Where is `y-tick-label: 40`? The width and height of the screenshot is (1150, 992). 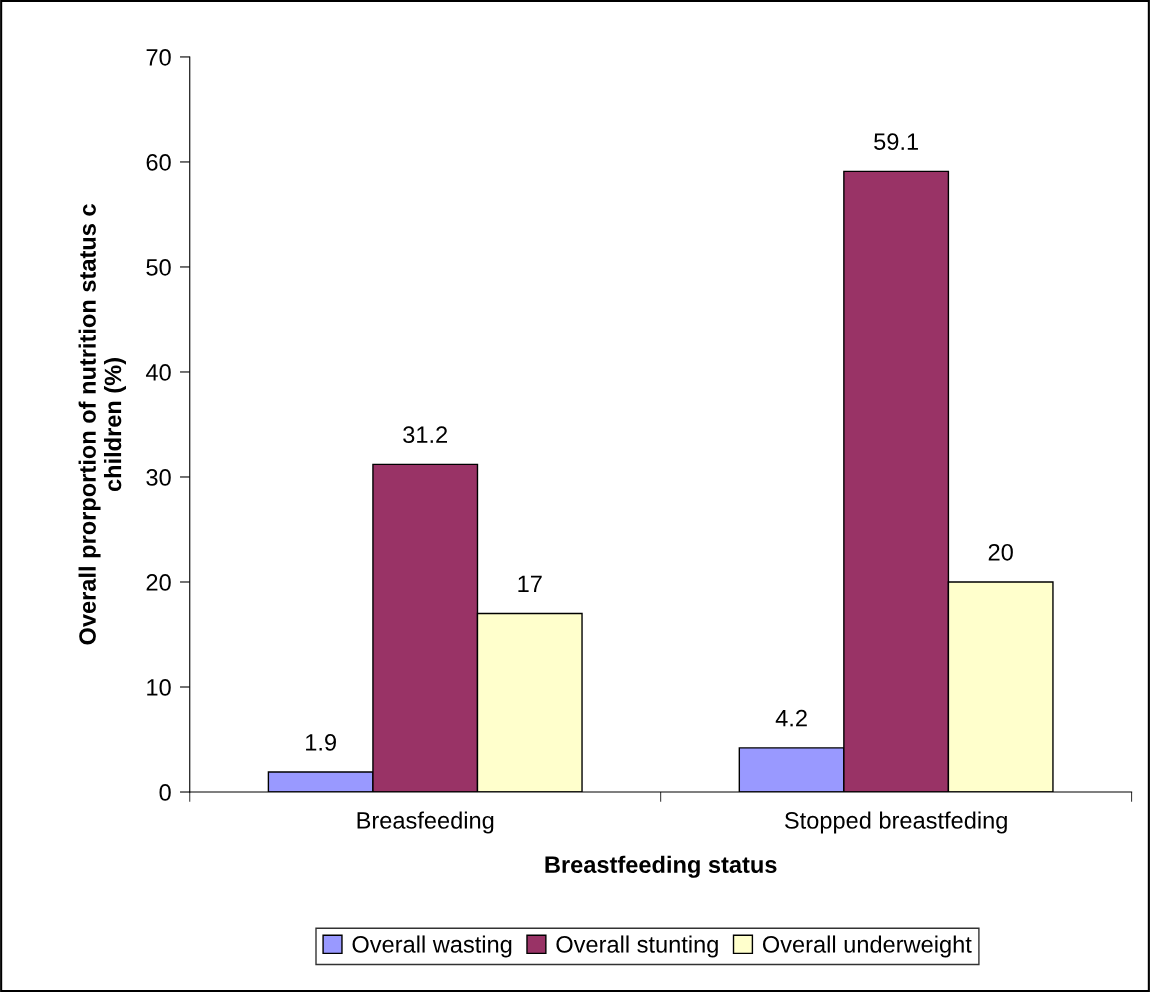
y-tick-label: 40 is located at coordinates (158, 372).